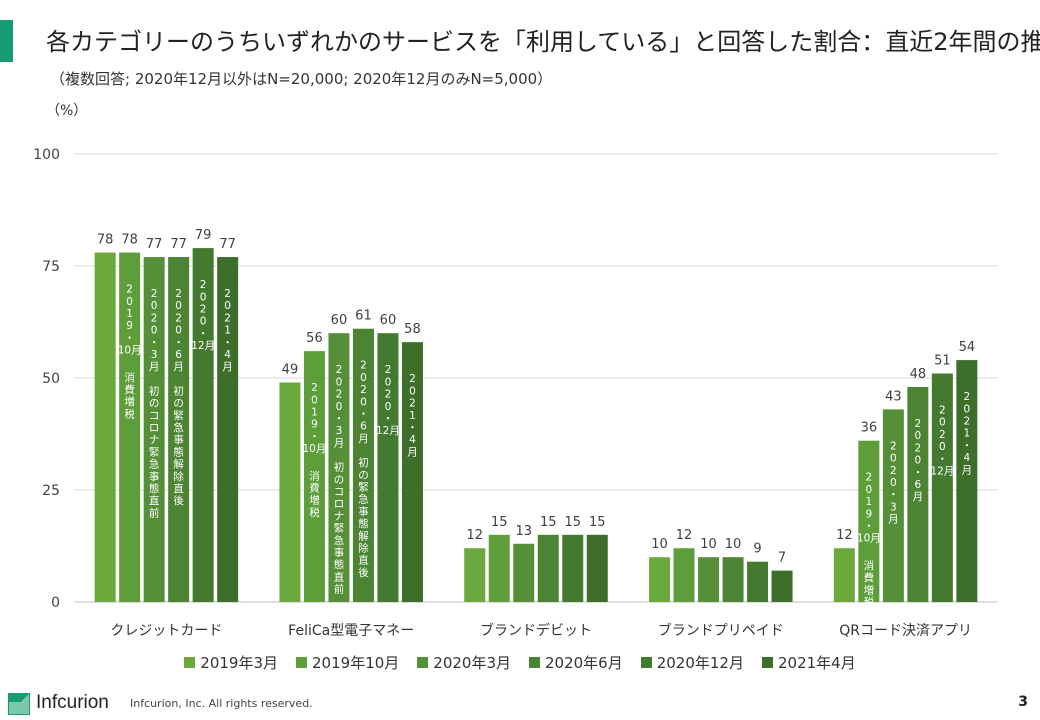 The width and height of the screenshot is (1040, 720). What do you see at coordinates (290, 369) in the screenshot?
I see `data-label: 49` at bounding box center [290, 369].